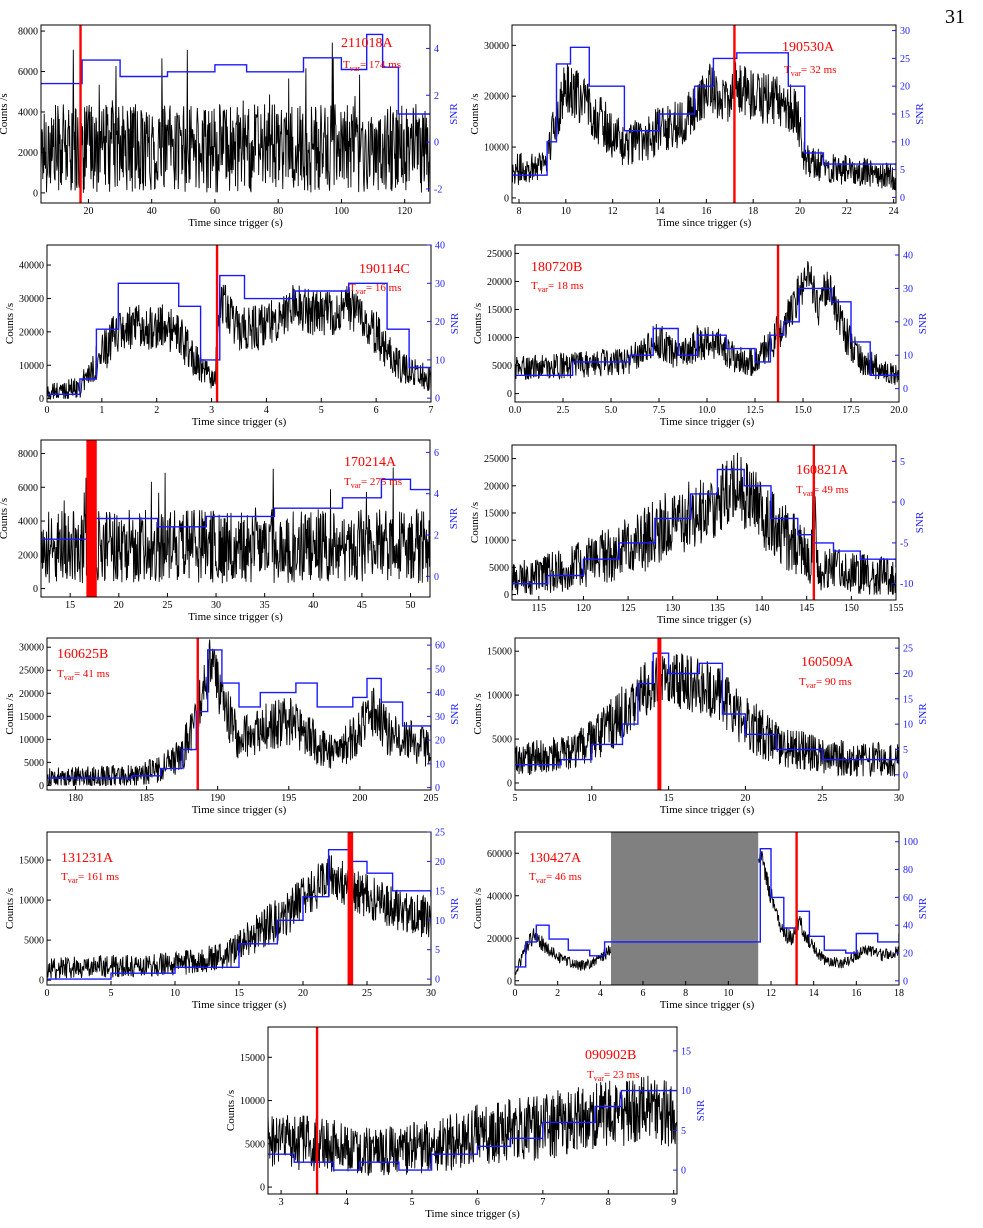 The width and height of the screenshot is (983, 1228). What do you see at coordinates (717, 608) in the screenshot?
I see `x-tick-label: 135` at bounding box center [717, 608].